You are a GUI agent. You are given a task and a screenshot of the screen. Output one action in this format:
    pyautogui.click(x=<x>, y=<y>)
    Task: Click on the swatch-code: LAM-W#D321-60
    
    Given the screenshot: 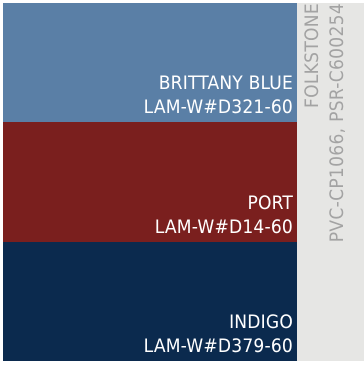 What is the action you would take?
    pyautogui.click(x=218, y=107)
    